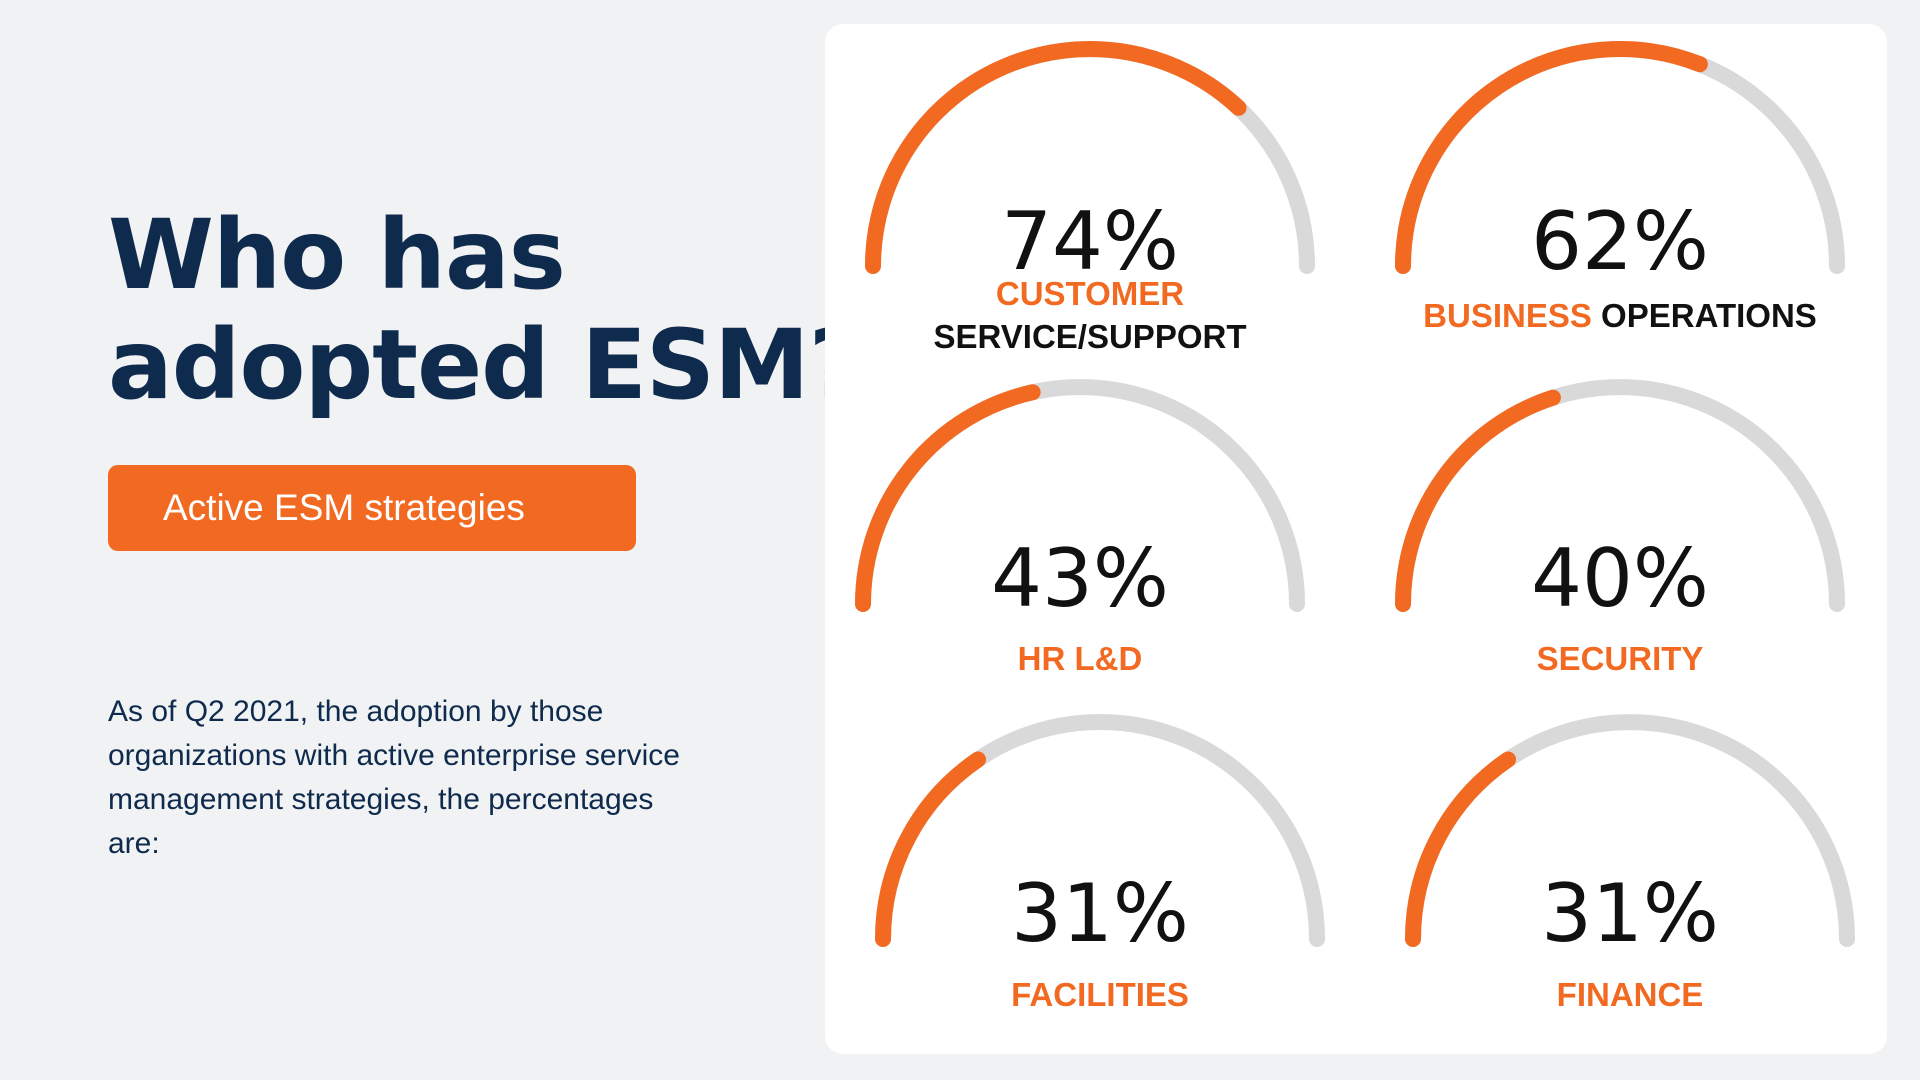 The width and height of the screenshot is (1920, 1080). What do you see at coordinates (1100, 863) in the screenshot?
I see `gauge-5: 31% FACILITIES` at bounding box center [1100, 863].